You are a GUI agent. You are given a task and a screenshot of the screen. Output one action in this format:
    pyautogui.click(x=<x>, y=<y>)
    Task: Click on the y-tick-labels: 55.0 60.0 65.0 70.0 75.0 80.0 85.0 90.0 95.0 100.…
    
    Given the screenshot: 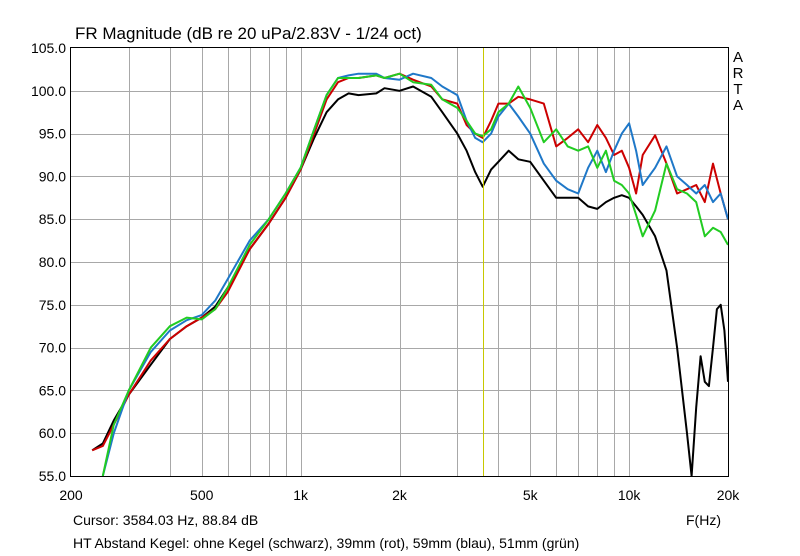 What is the action you would take?
    pyautogui.click(x=48, y=262)
    